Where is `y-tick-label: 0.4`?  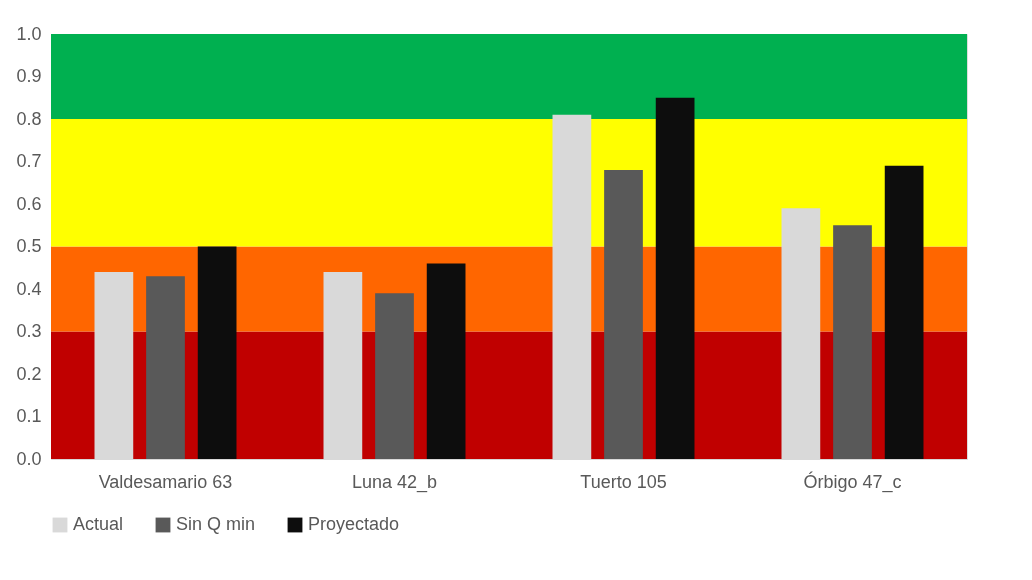 y-tick-label: 0.4 is located at coordinates (29, 288).